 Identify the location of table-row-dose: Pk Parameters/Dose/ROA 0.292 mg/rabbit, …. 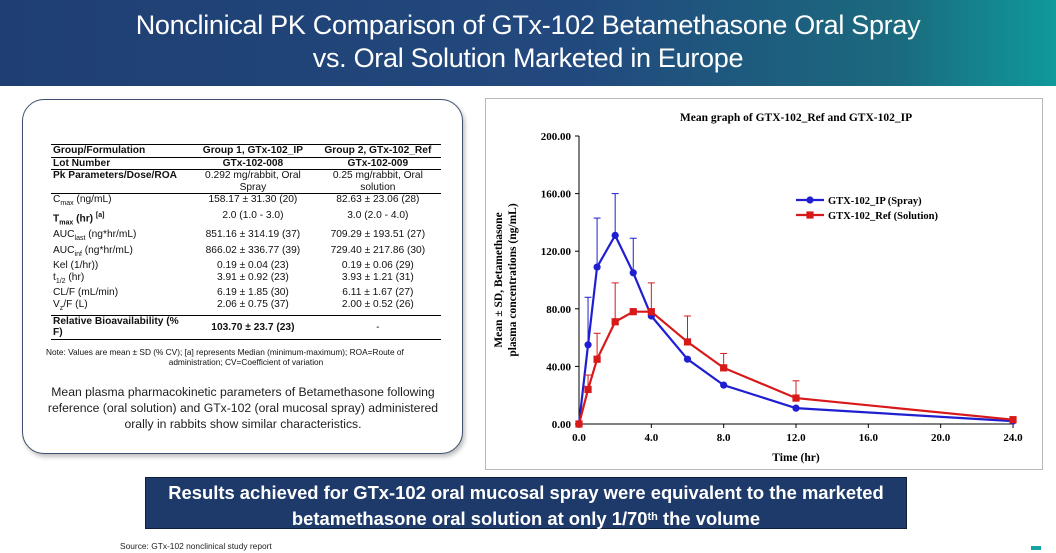
(246, 182).